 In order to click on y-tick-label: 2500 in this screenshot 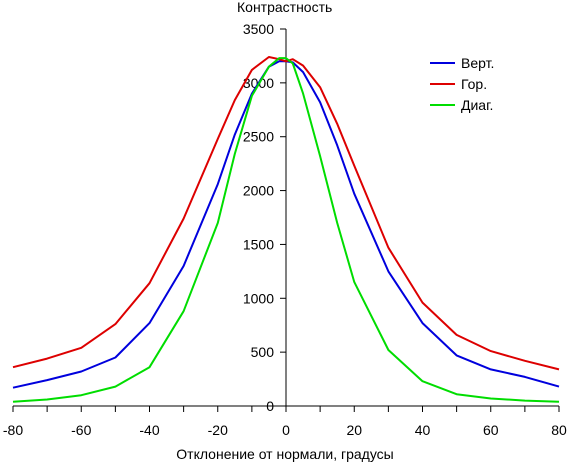, I will do `click(258, 137)`.